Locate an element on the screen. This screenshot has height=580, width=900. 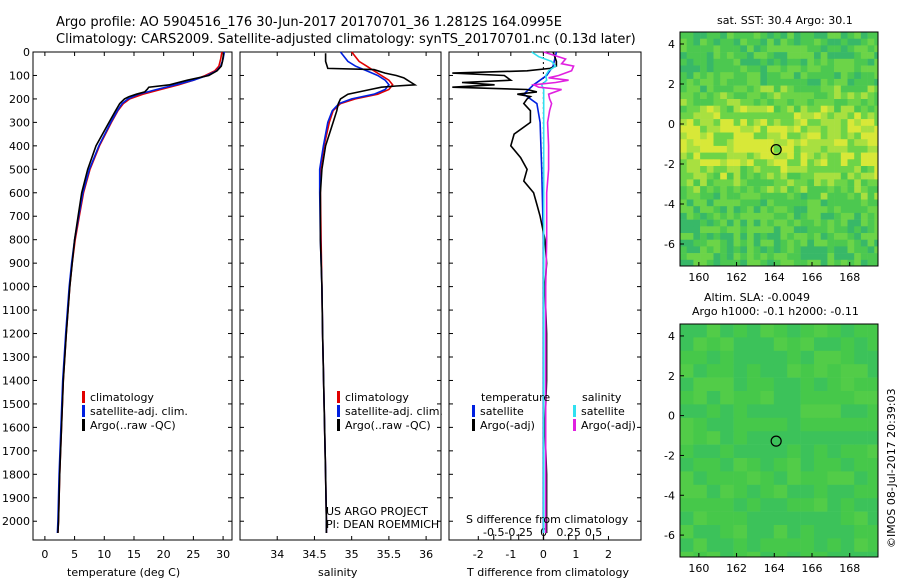
depth-tick-label: 700 is located at coordinates (19, 216).